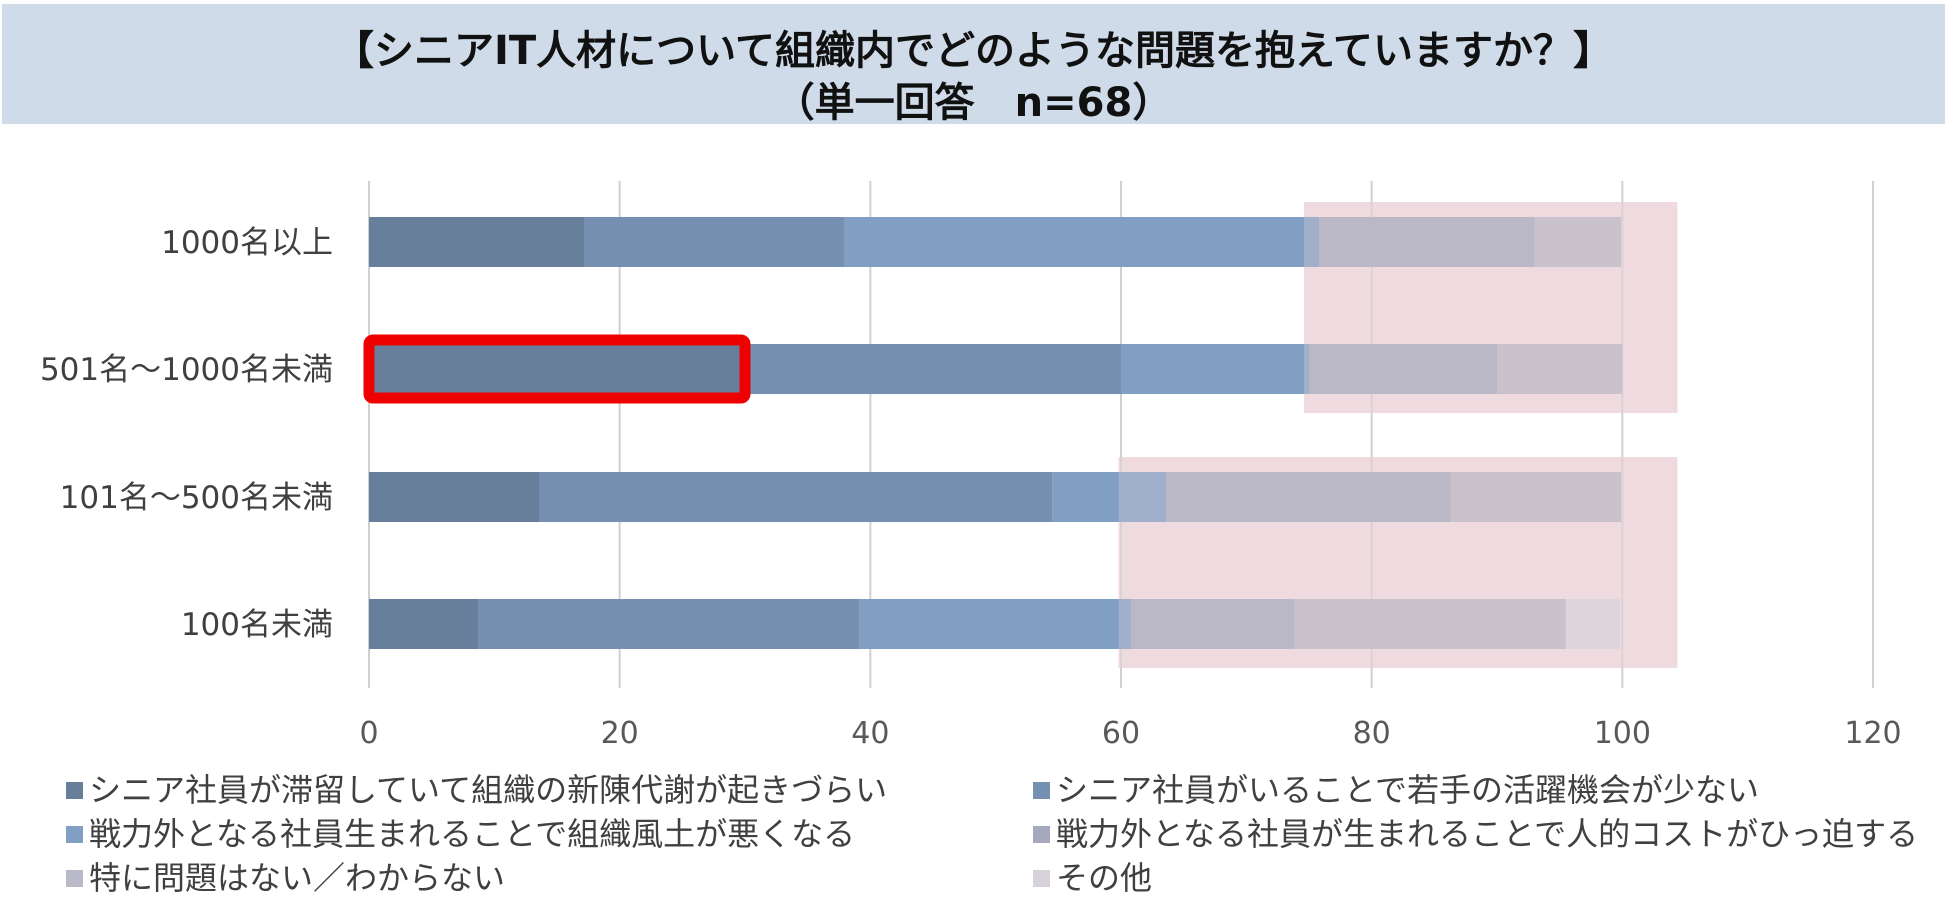 The width and height of the screenshot is (1950, 917). I want to click on x-tick-label: 80, so click(1372, 733).